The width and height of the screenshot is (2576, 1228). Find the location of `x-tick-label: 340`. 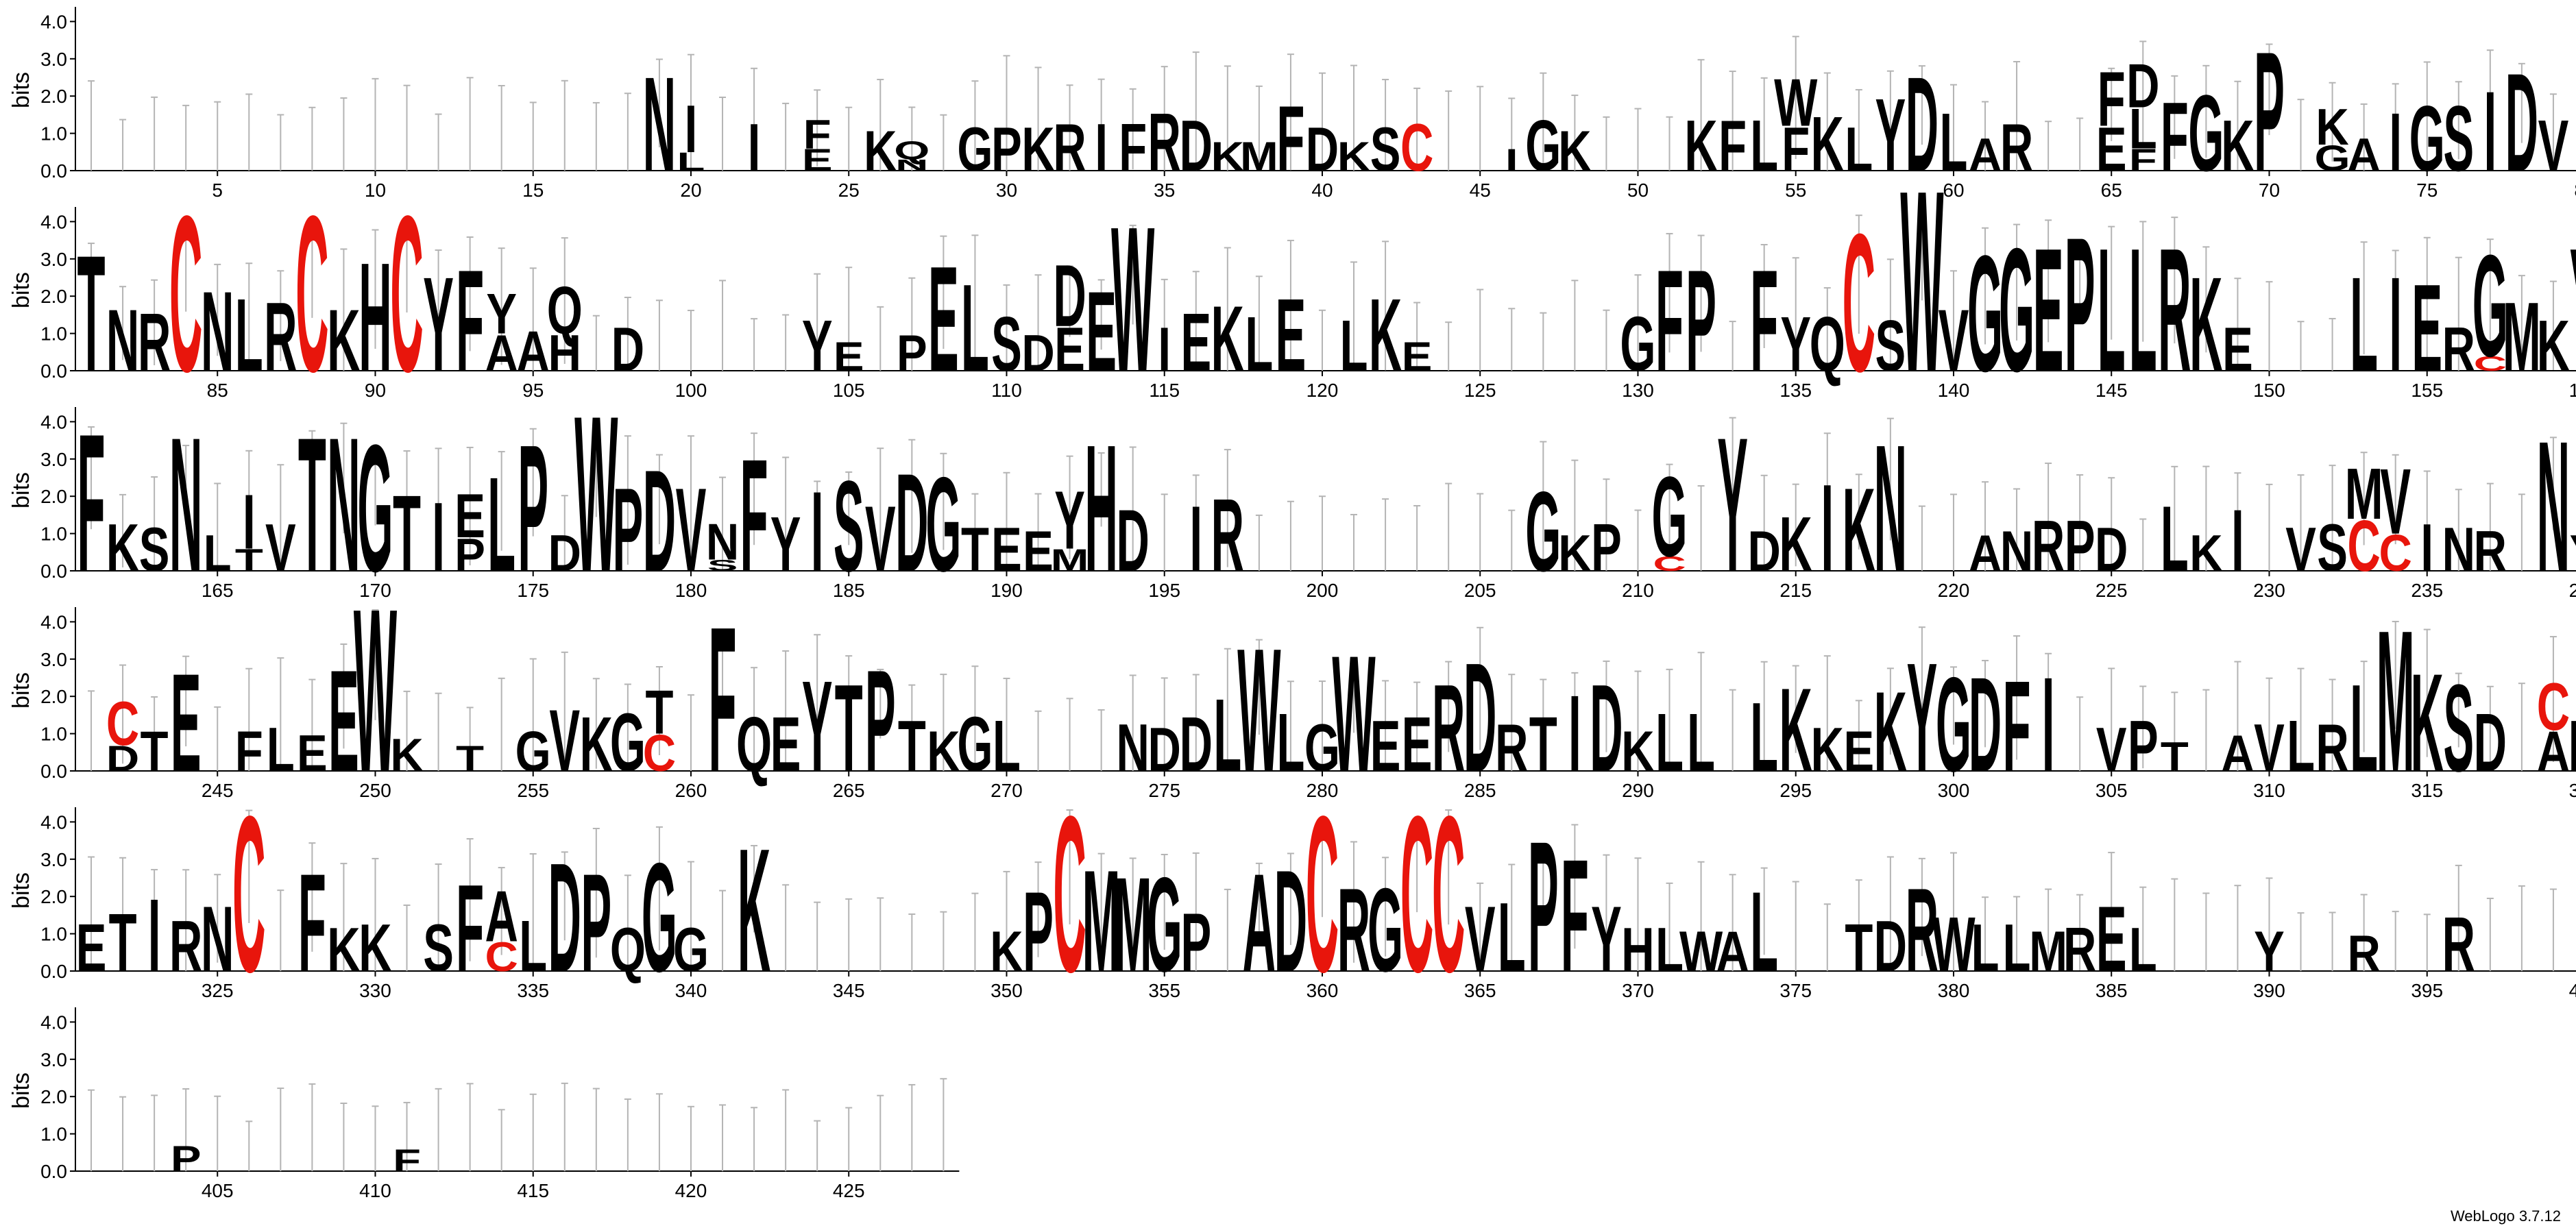

x-tick-label: 340 is located at coordinates (691, 990).